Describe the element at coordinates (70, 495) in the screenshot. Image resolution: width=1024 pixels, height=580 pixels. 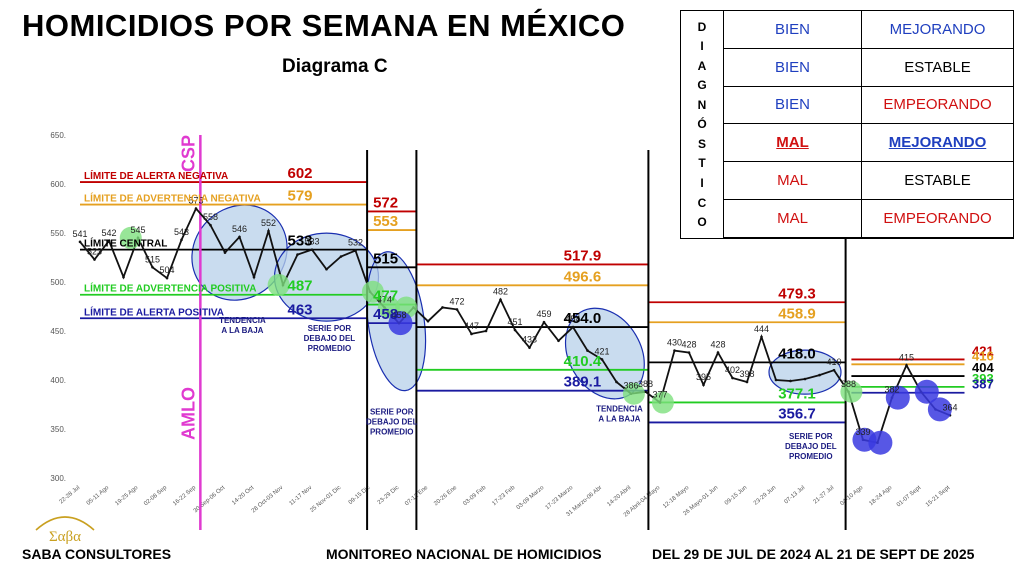
I see `x-tick-label: 22-28 Jul` at that location.